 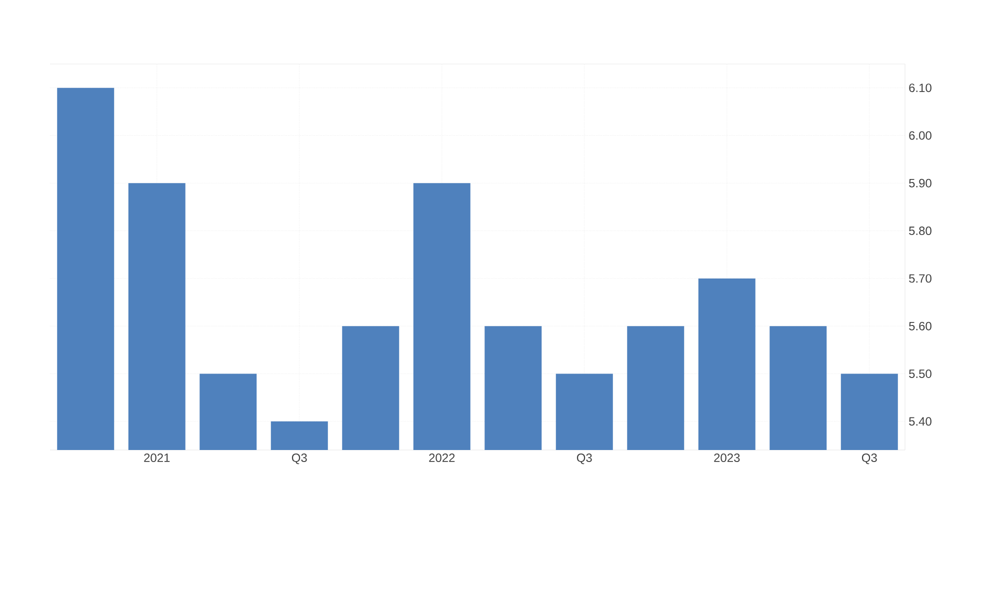 I want to click on y-tick-label: 5.70, so click(x=920, y=278).